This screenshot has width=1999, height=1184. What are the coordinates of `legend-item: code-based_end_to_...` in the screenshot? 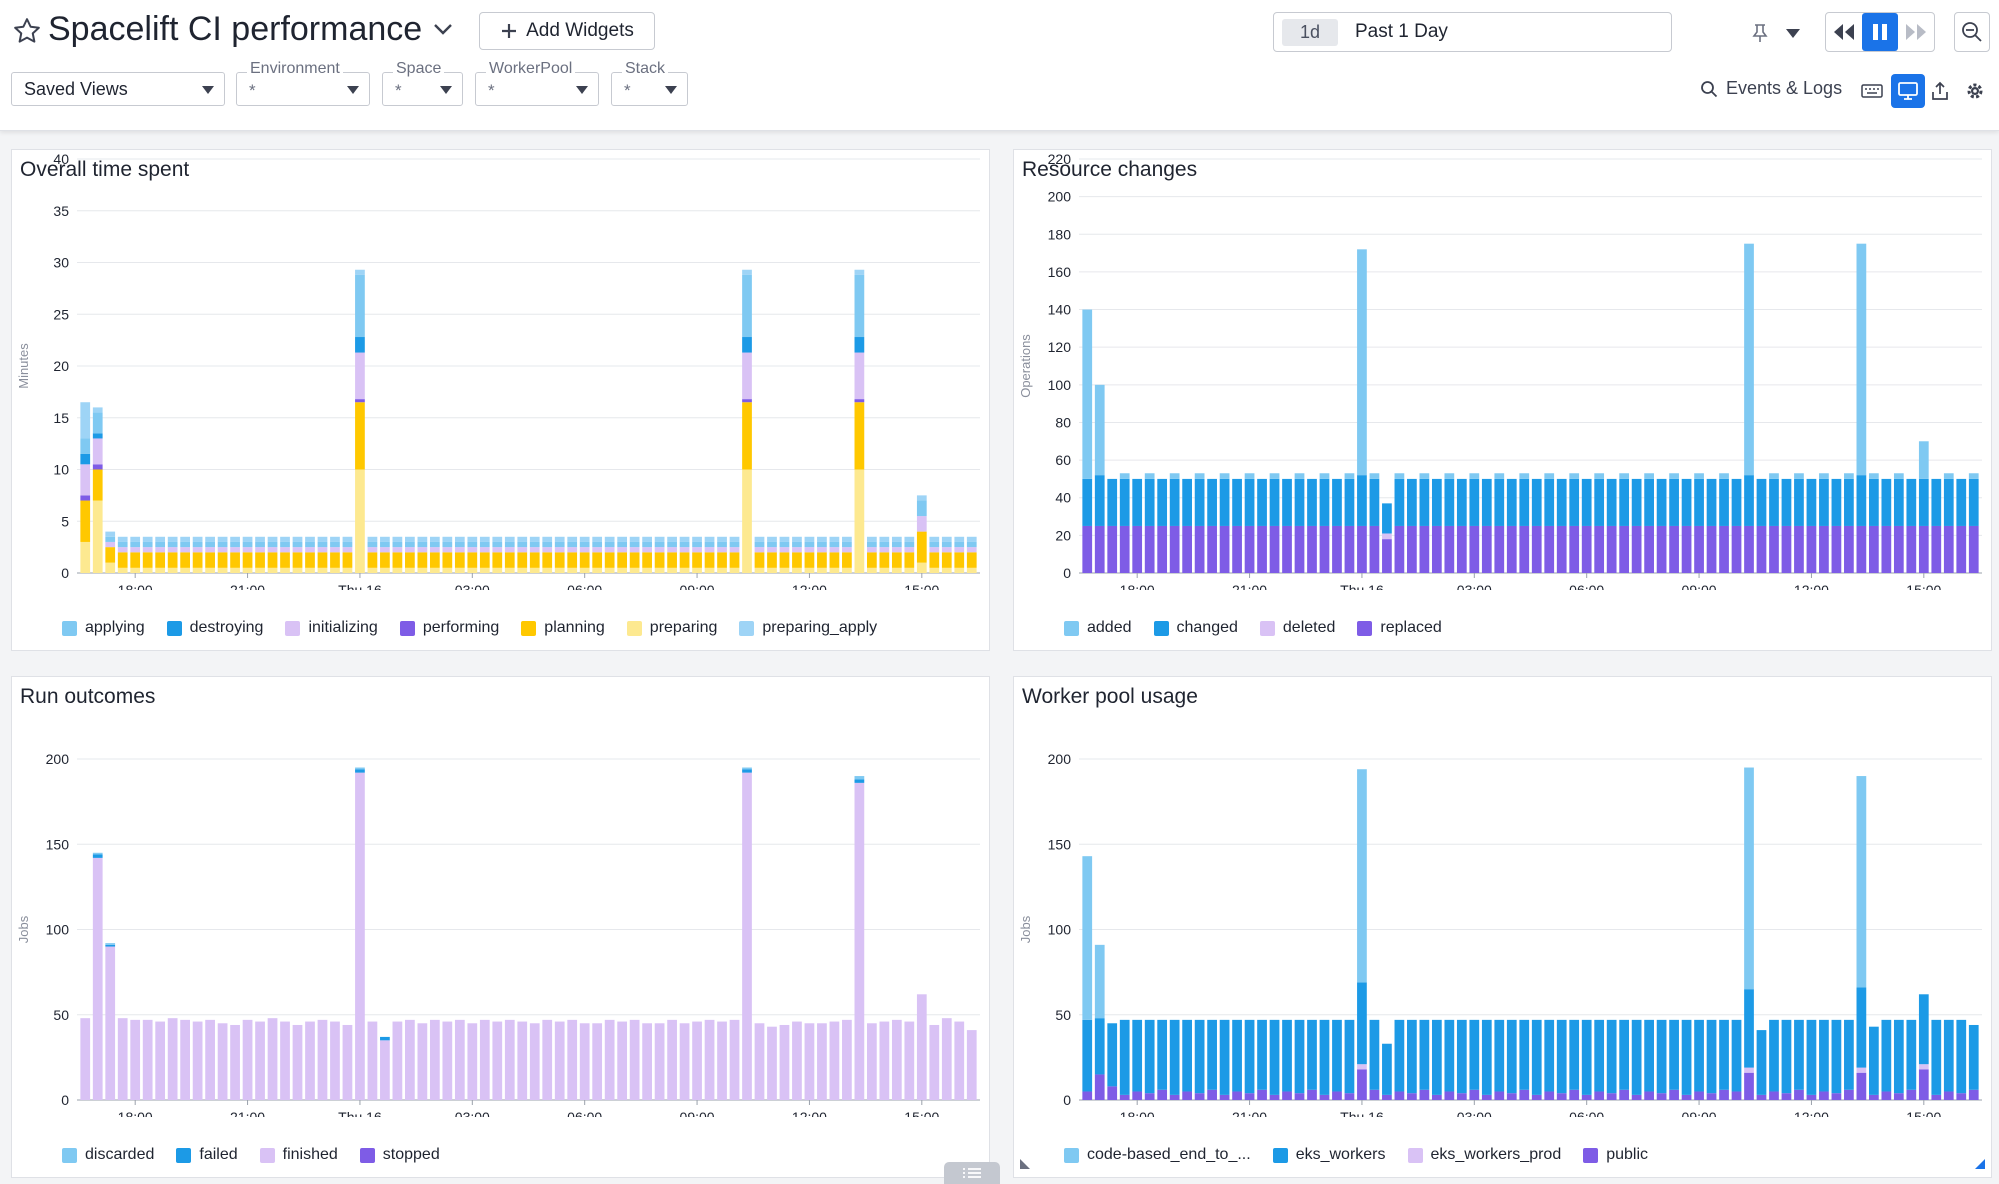 It's located at (1157, 1155).